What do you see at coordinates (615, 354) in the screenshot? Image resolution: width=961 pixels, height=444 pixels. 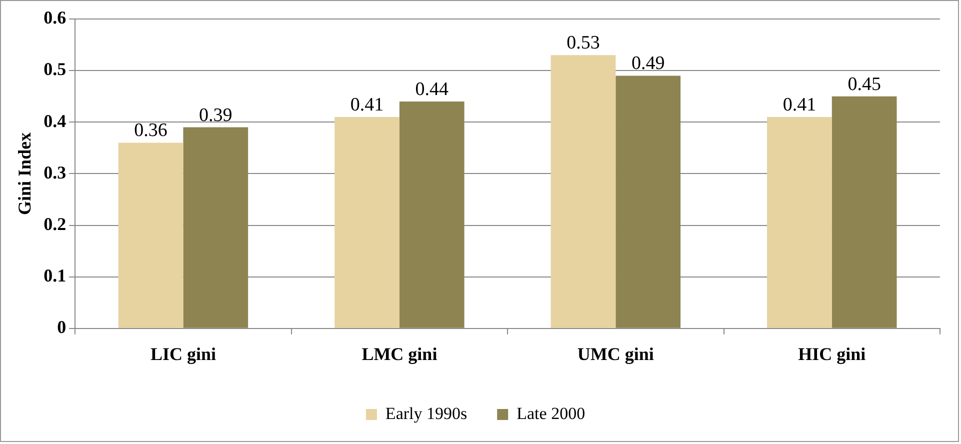 I see `x-tick-label: UMC gini` at bounding box center [615, 354].